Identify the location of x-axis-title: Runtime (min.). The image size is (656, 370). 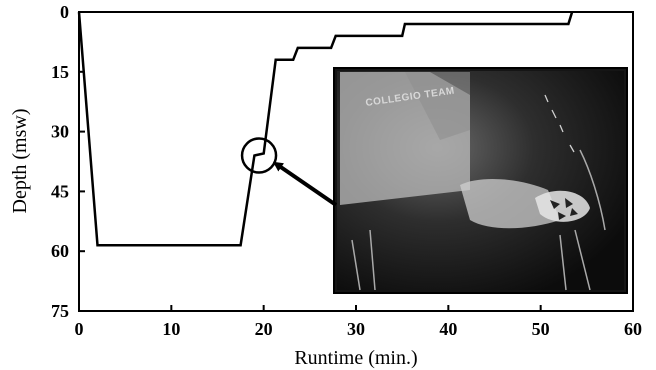
(355, 358).